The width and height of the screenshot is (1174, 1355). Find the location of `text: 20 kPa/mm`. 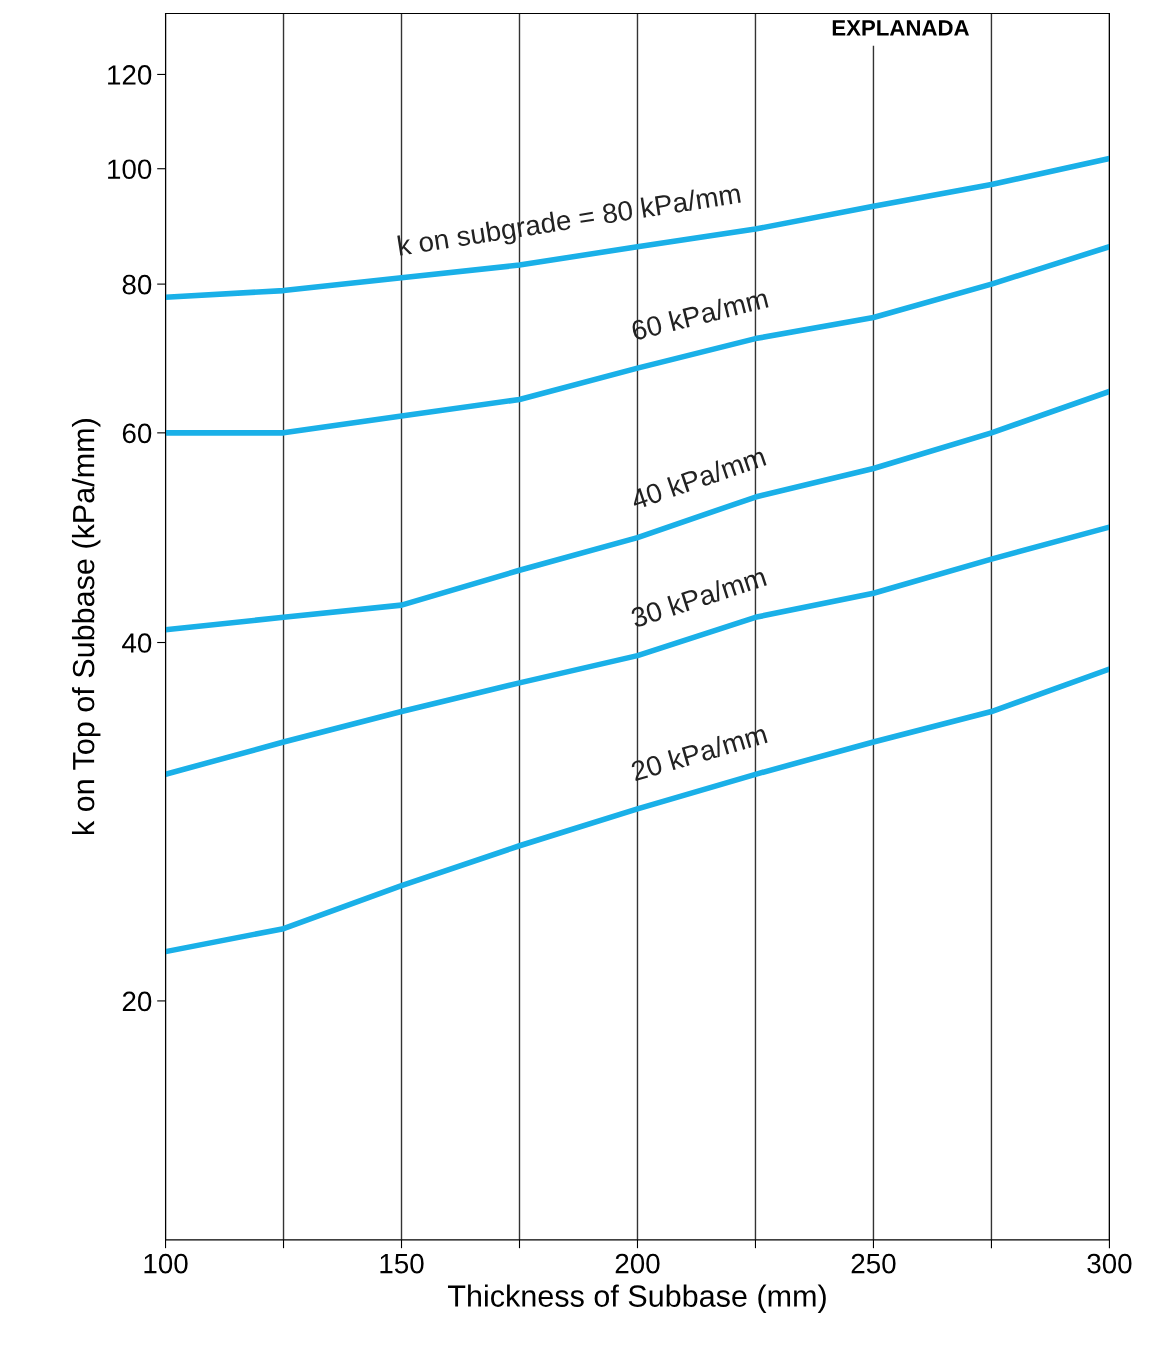

text: 20 kPa/mm is located at coordinates (699, 752).